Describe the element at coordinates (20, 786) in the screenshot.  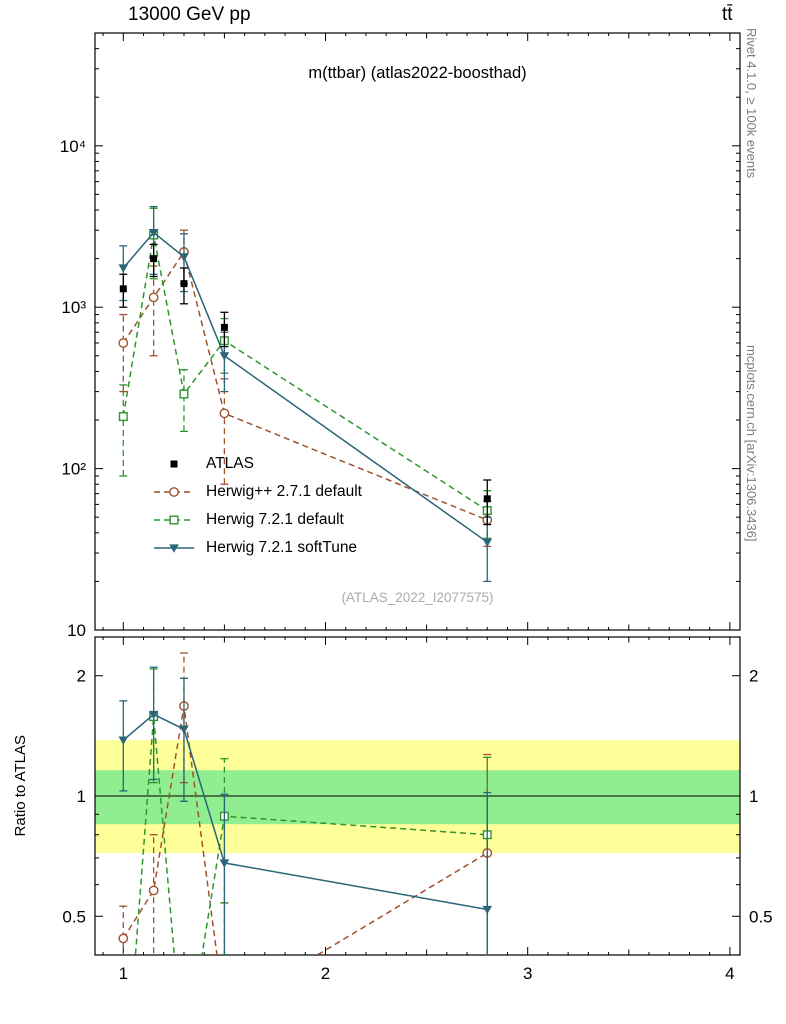
I see `ratio-axis-title: Ratio to ATLAS` at that location.